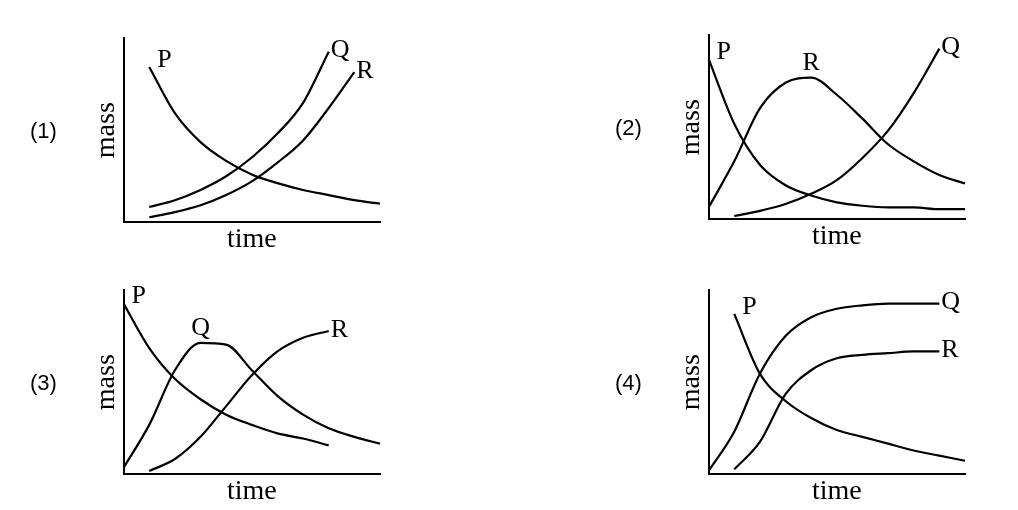  Describe the element at coordinates (628, 128) in the screenshot. I see `text: (2)` at that location.